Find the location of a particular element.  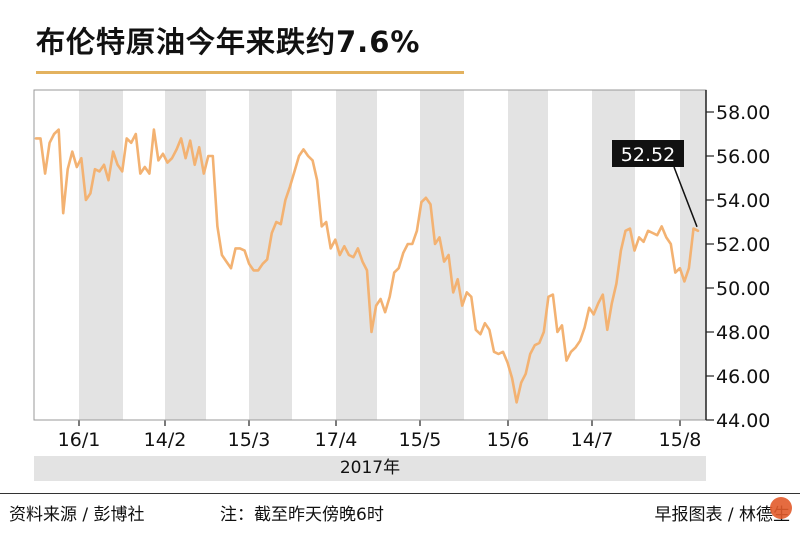

y-tick-label: 48.00 is located at coordinates (743, 333).